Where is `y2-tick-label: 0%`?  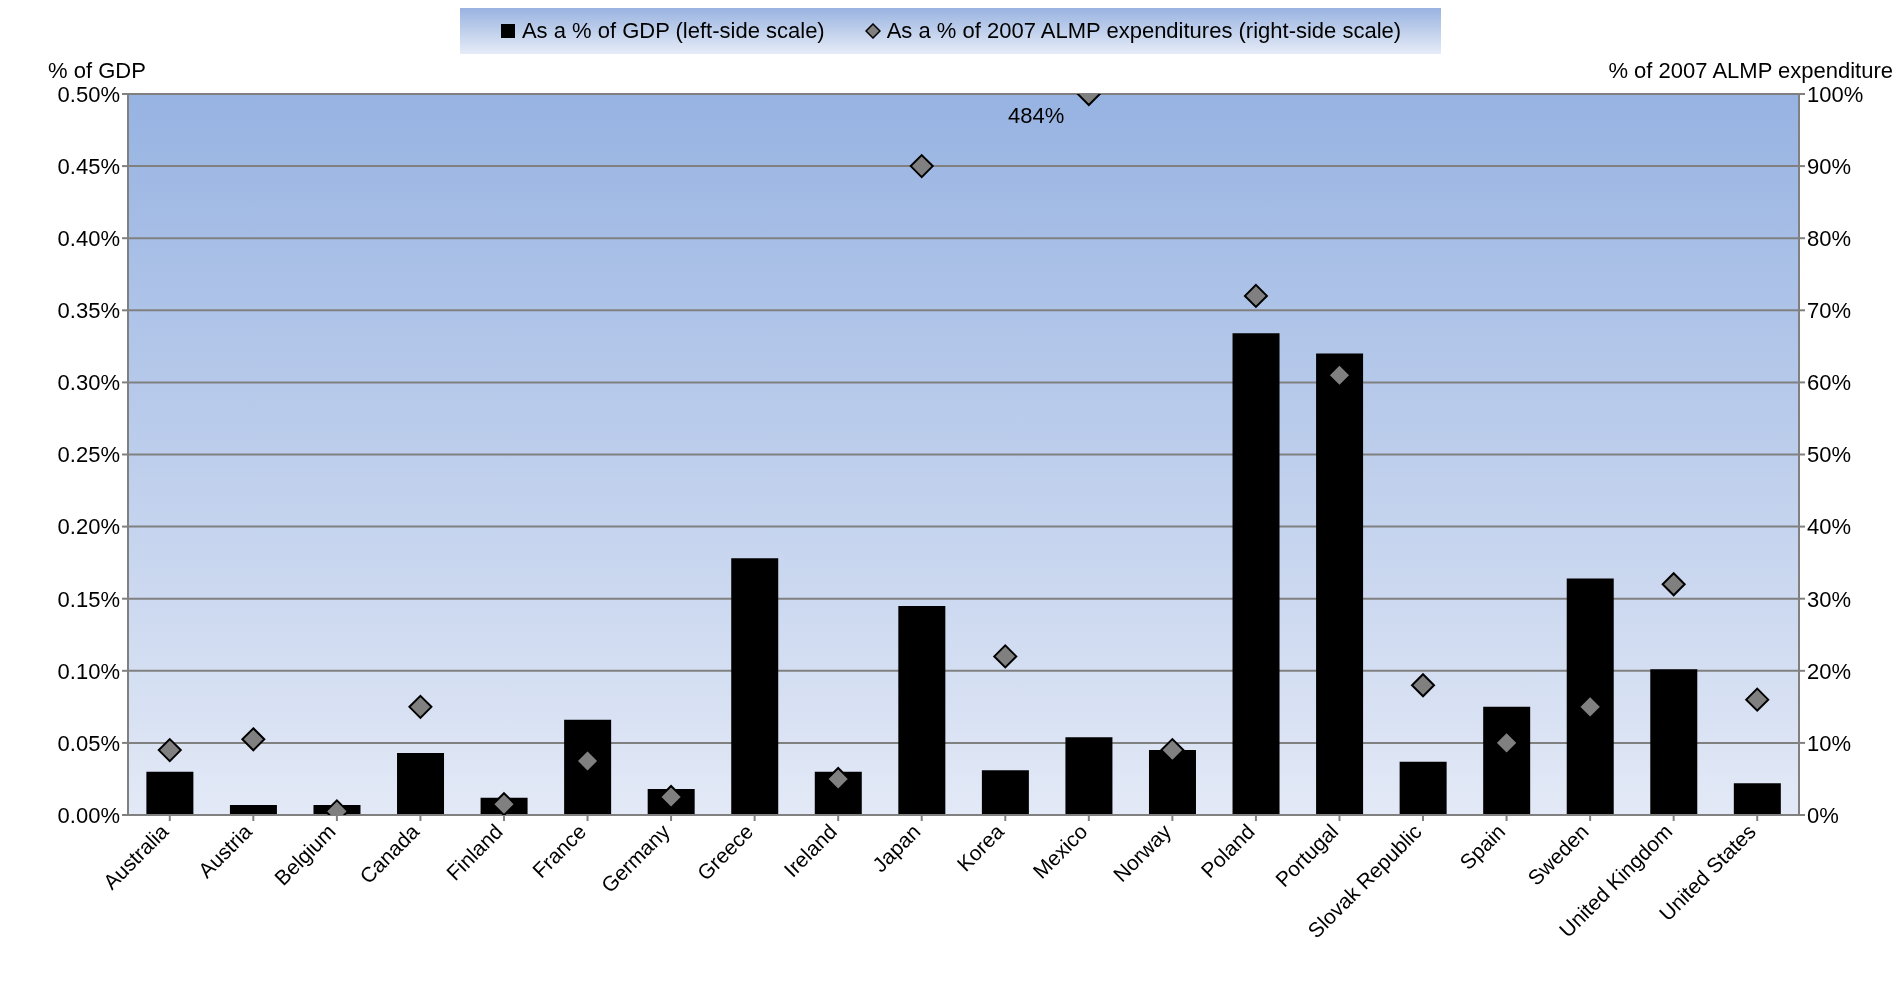
y2-tick-label: 0% is located at coordinates (1823, 815).